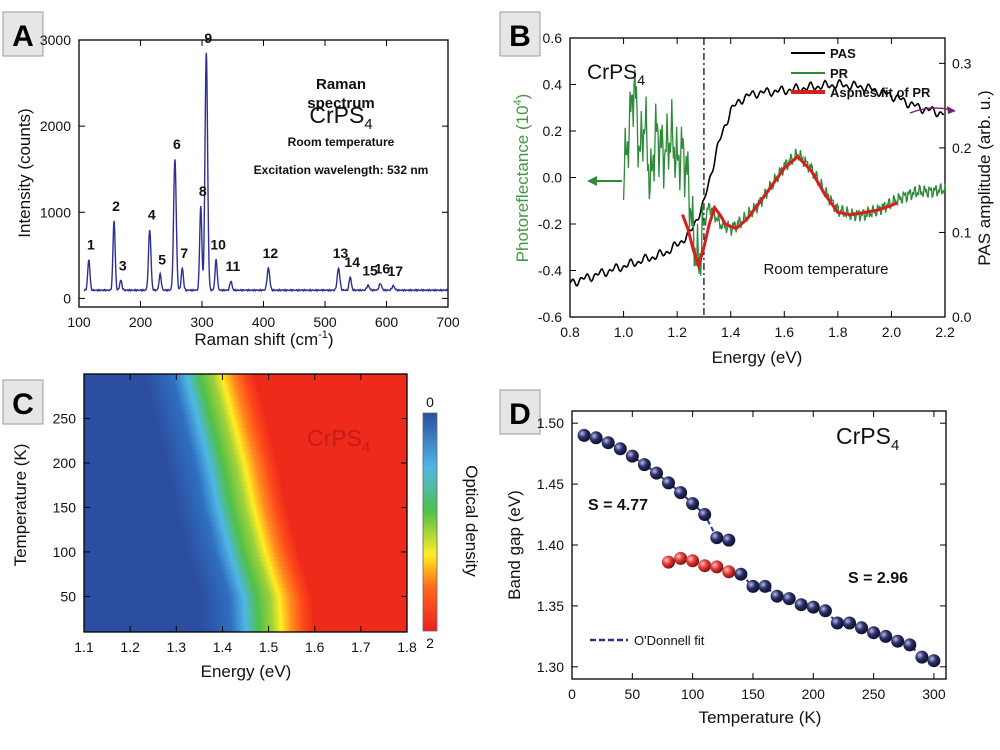  I want to click on axes-c, so click(245, 503).